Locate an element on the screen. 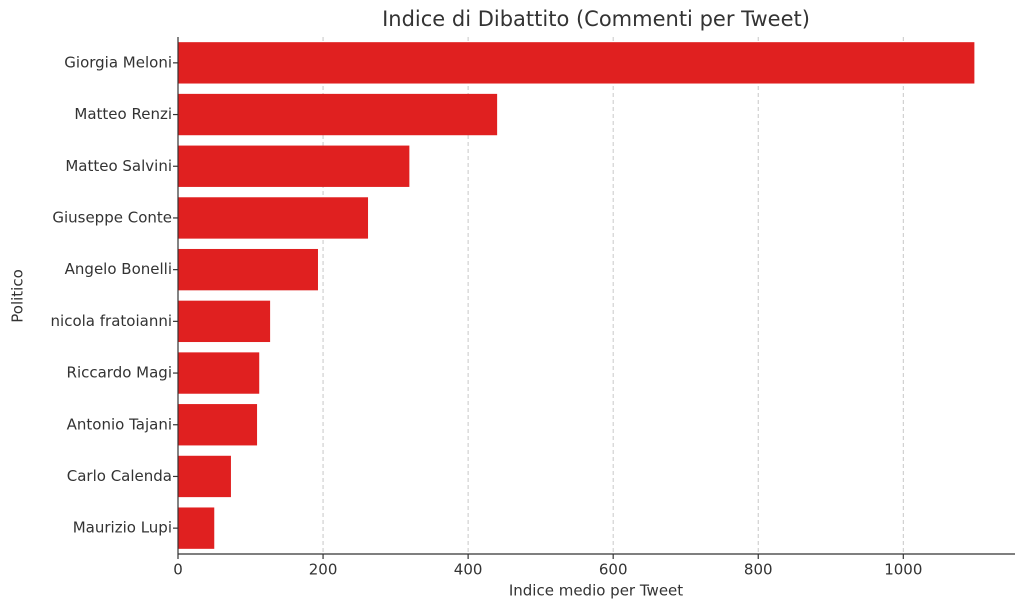  y-tick-label: Antonio Tajani is located at coordinates (119, 424).